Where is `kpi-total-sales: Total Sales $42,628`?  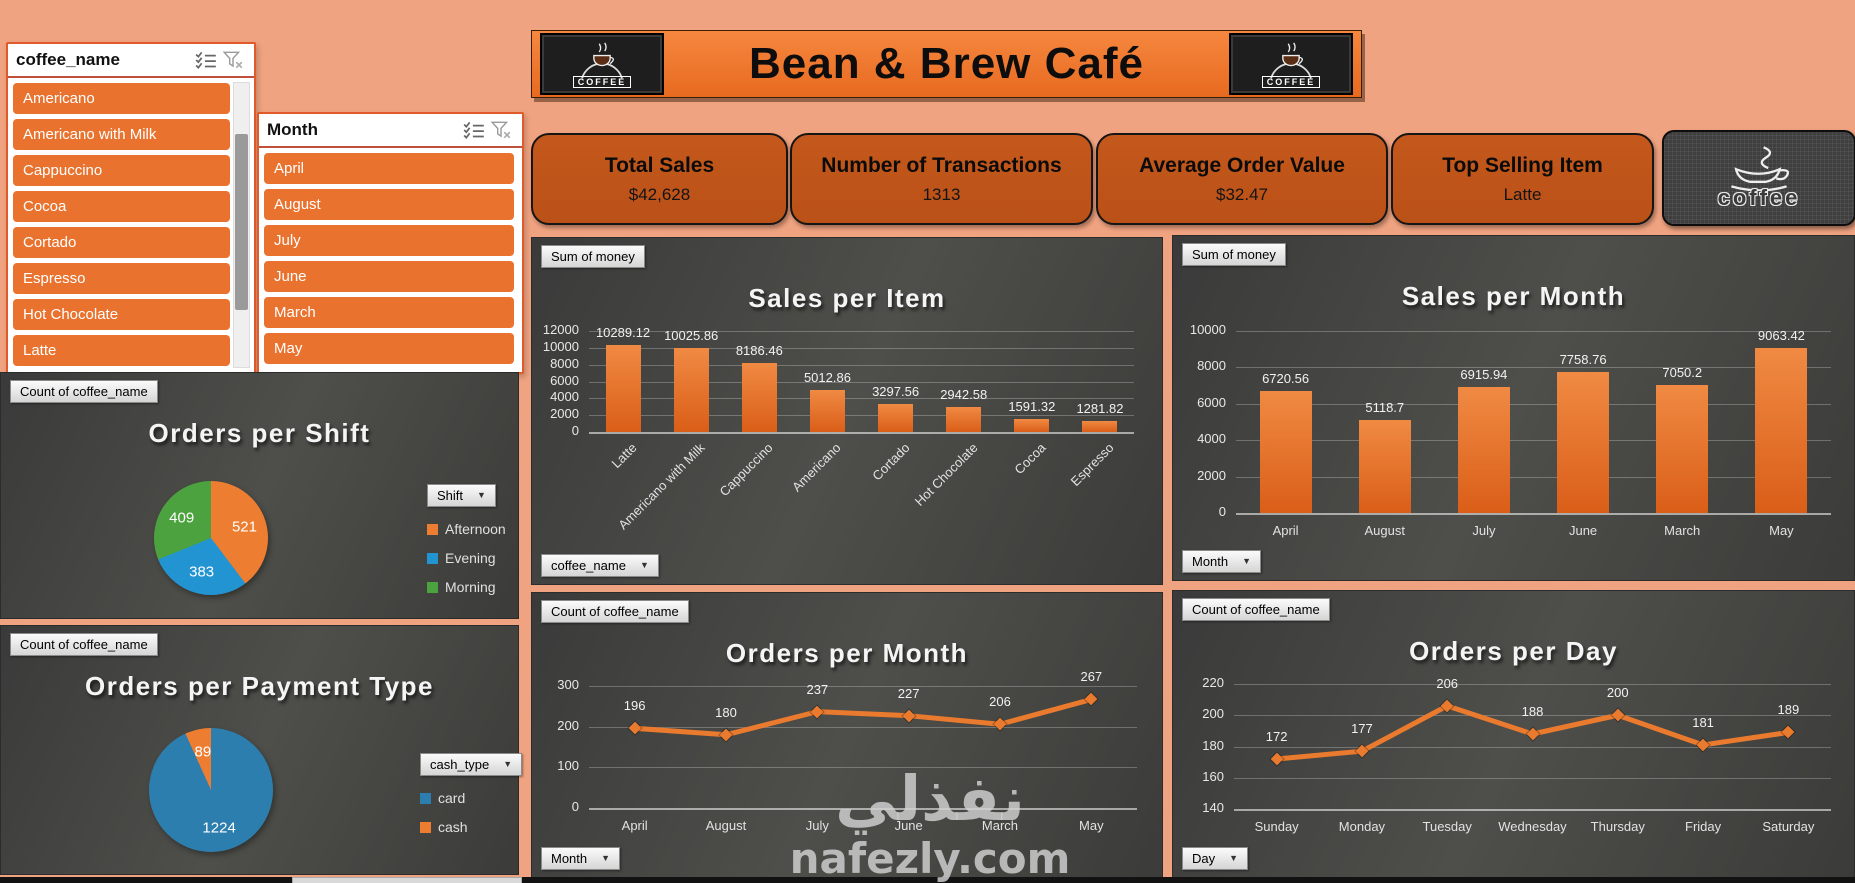 kpi-total-sales: Total Sales $42,628 is located at coordinates (659, 179).